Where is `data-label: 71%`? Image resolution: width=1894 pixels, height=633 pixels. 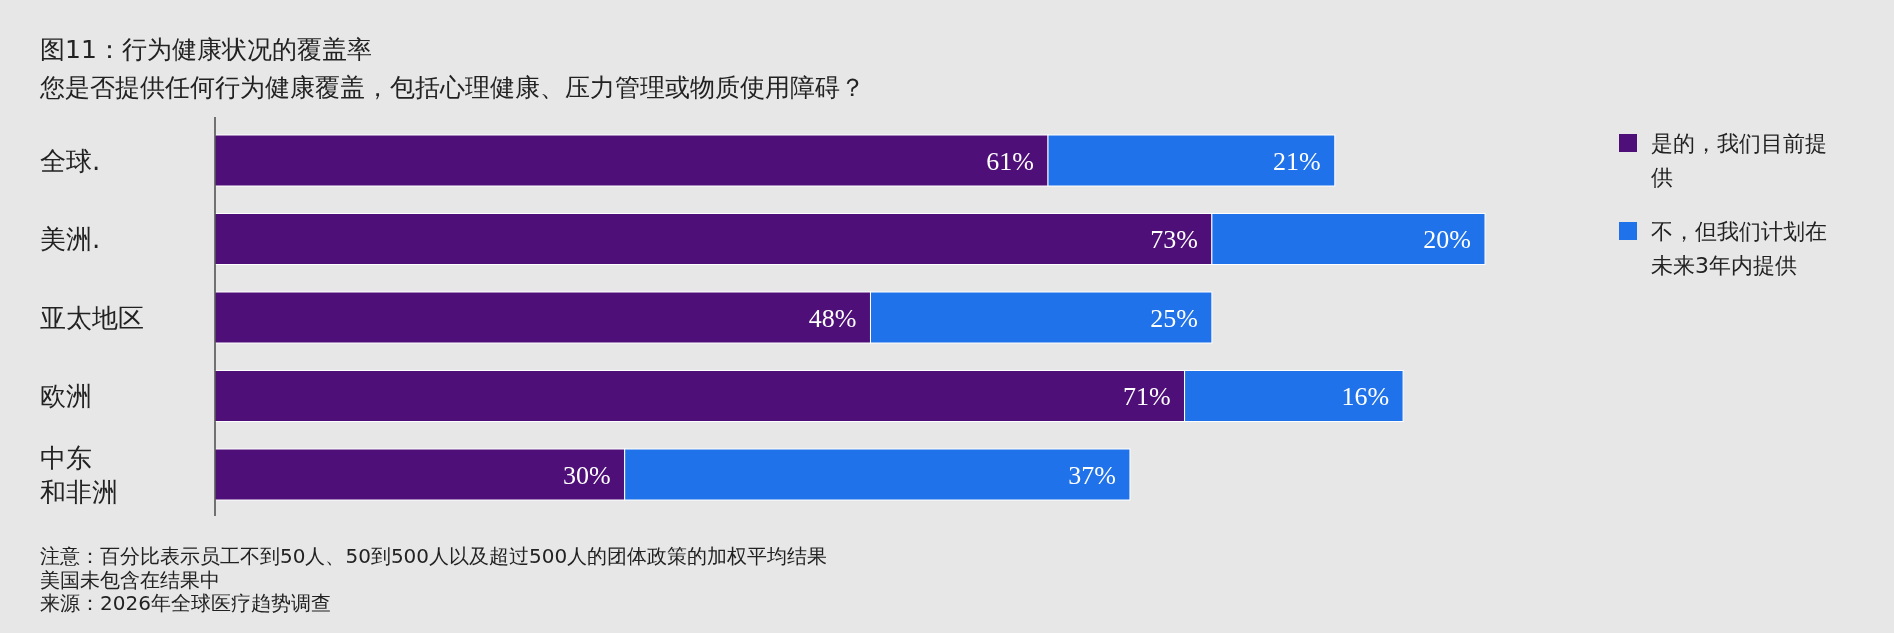 data-label: 71% is located at coordinates (1146, 396).